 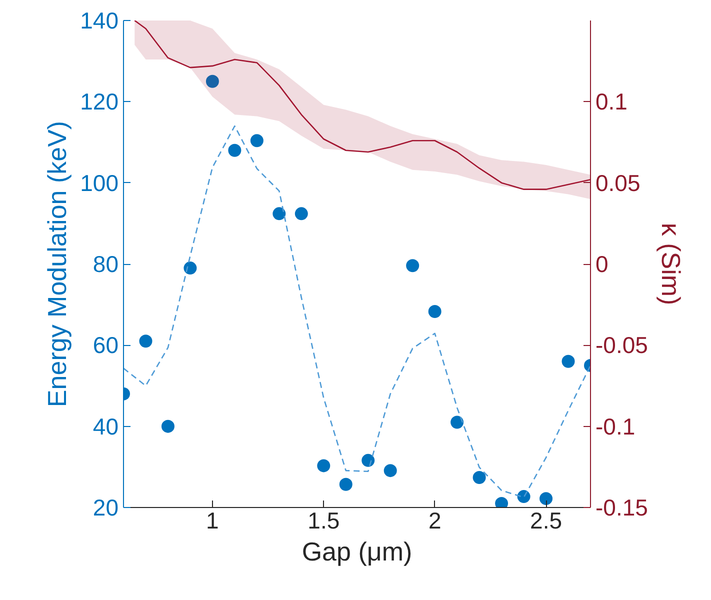 I want to click on y-tick-label: 140, so click(x=99, y=21).